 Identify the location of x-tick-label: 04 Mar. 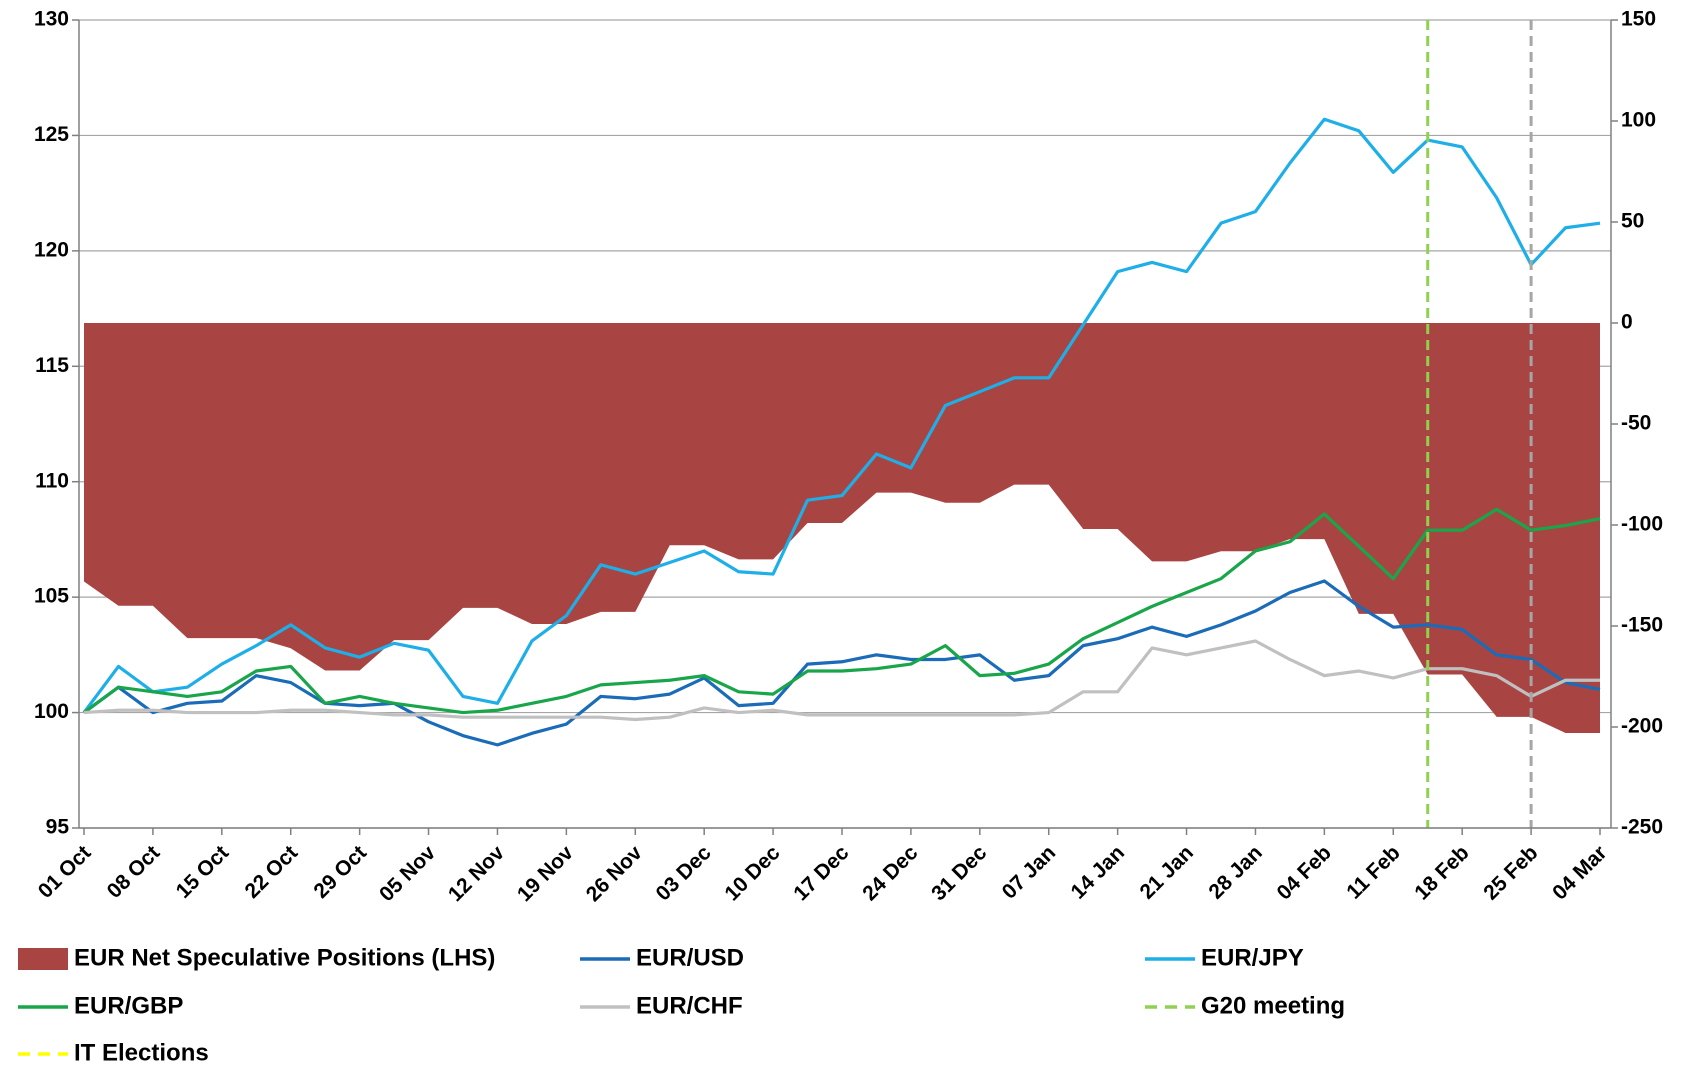
(1579, 872).